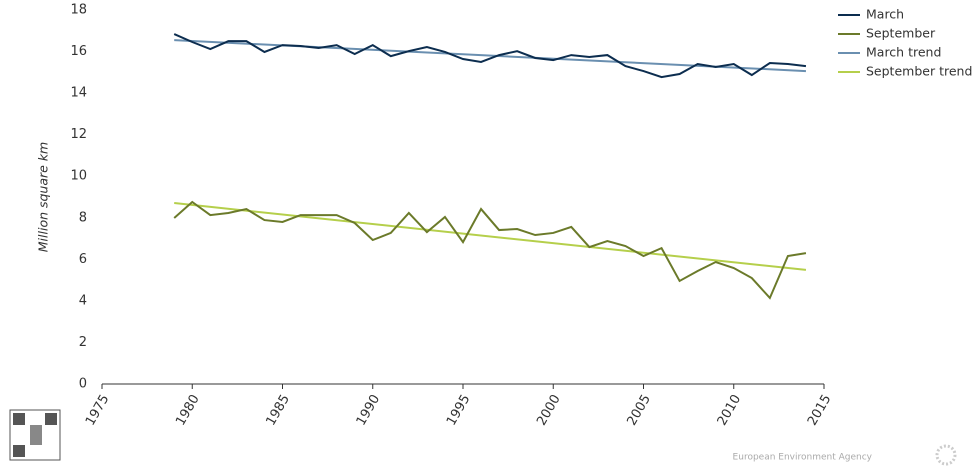 The image size is (975, 472). Describe the element at coordinates (78, 134) in the screenshot. I see `y-tick-label: 12` at that location.